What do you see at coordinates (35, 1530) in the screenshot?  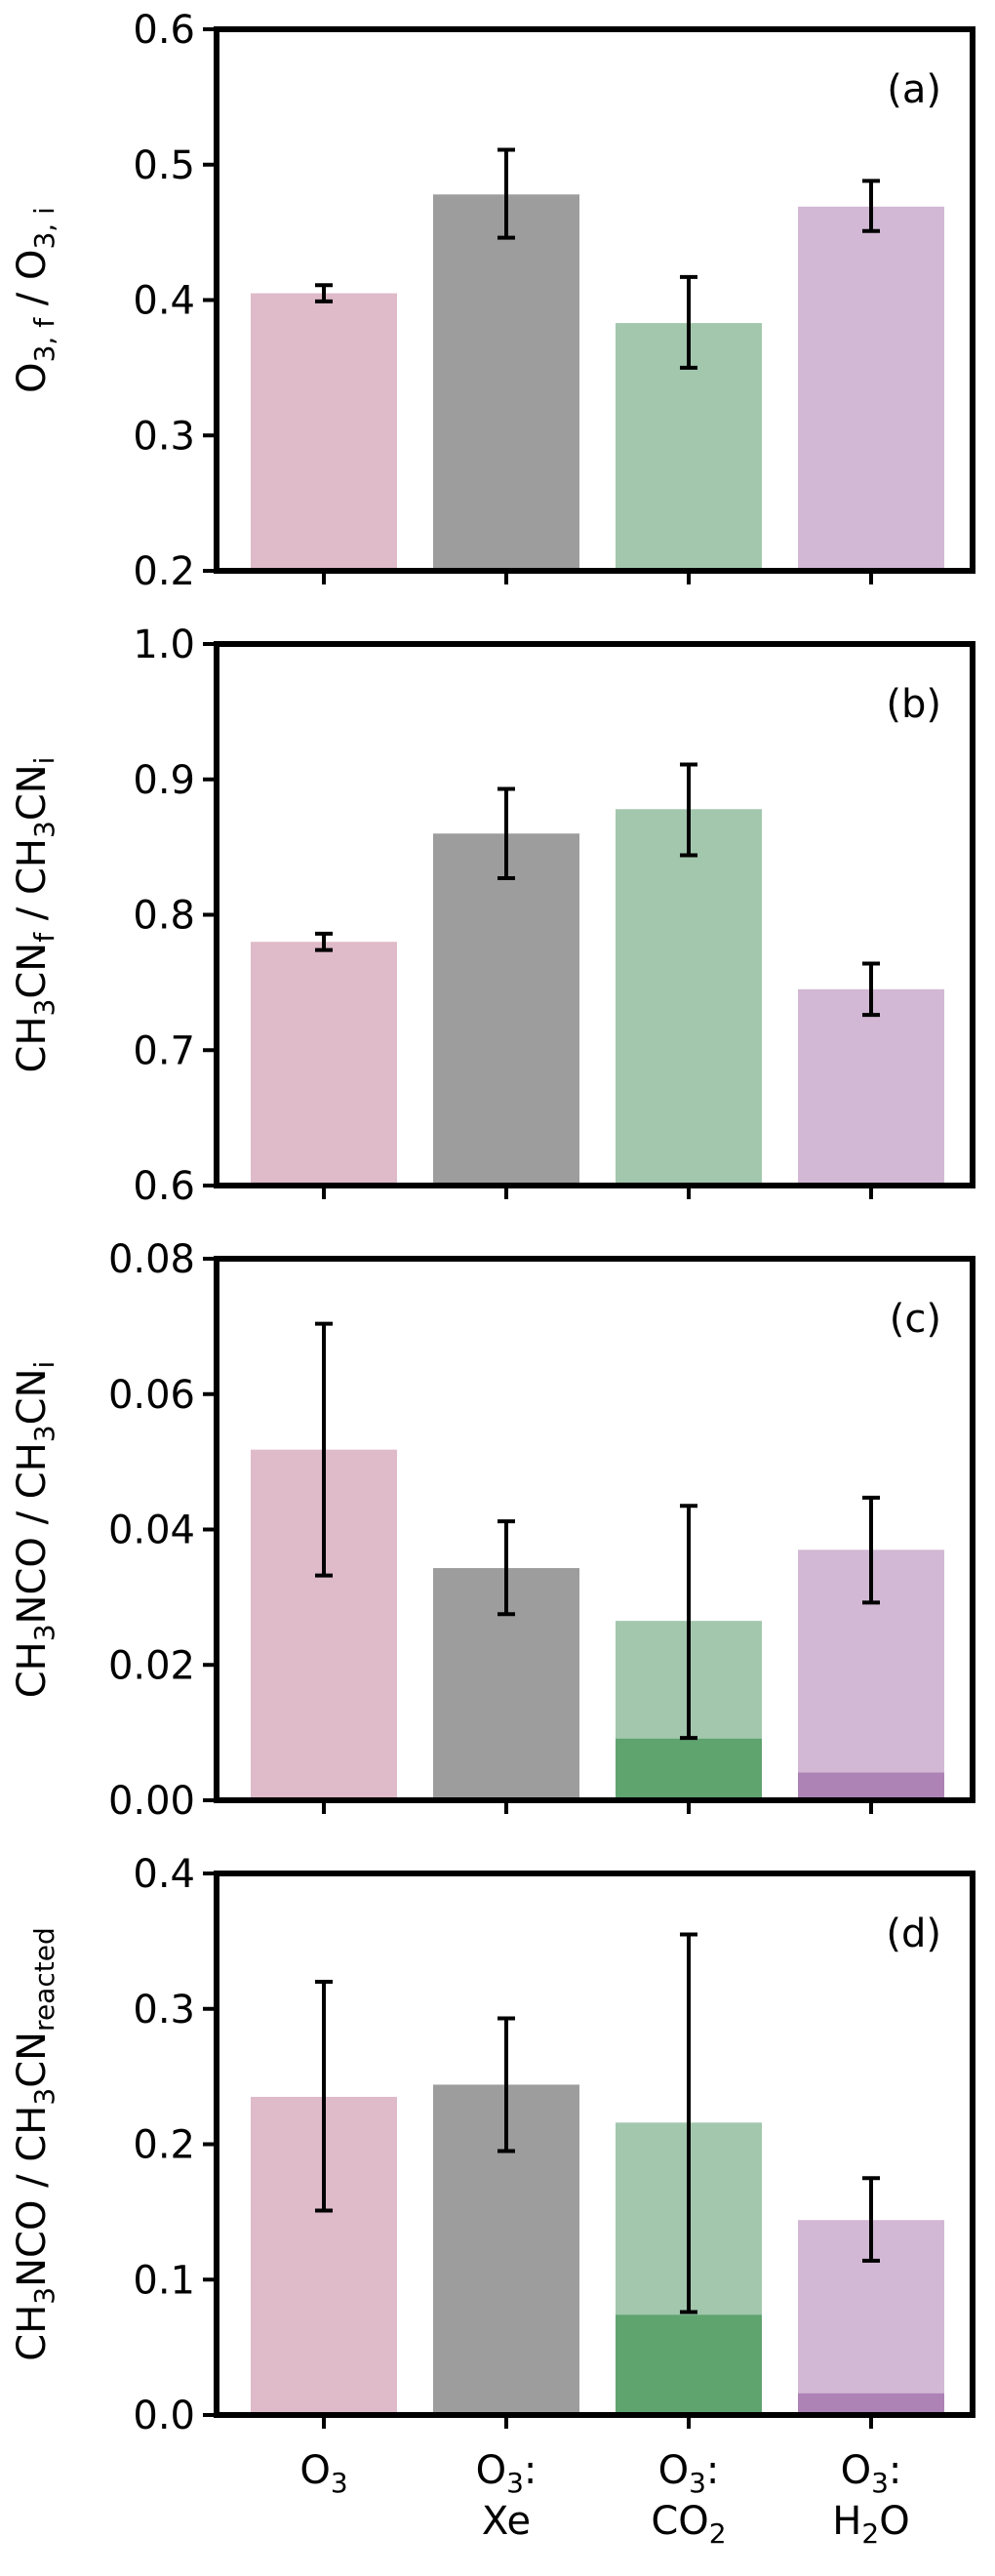 I see `y-axis-label: CH3NCO / CH3CNi` at bounding box center [35, 1530].